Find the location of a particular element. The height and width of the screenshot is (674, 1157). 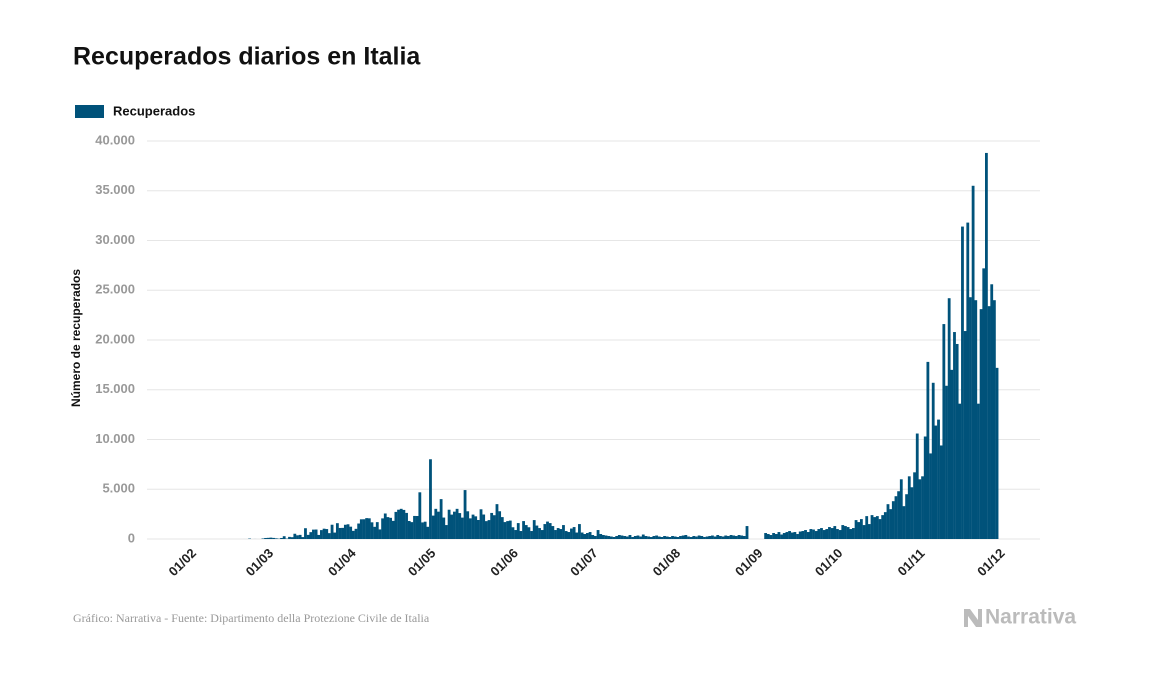

y-tick-label: 25.000 is located at coordinates (115, 289).